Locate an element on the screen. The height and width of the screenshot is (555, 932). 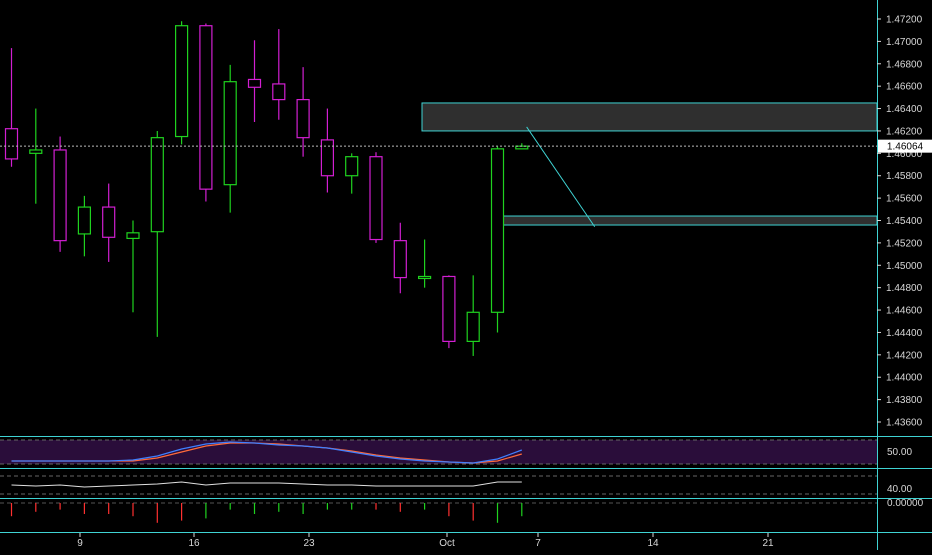
price-tick-label: 1.44000 is located at coordinates (904, 378).